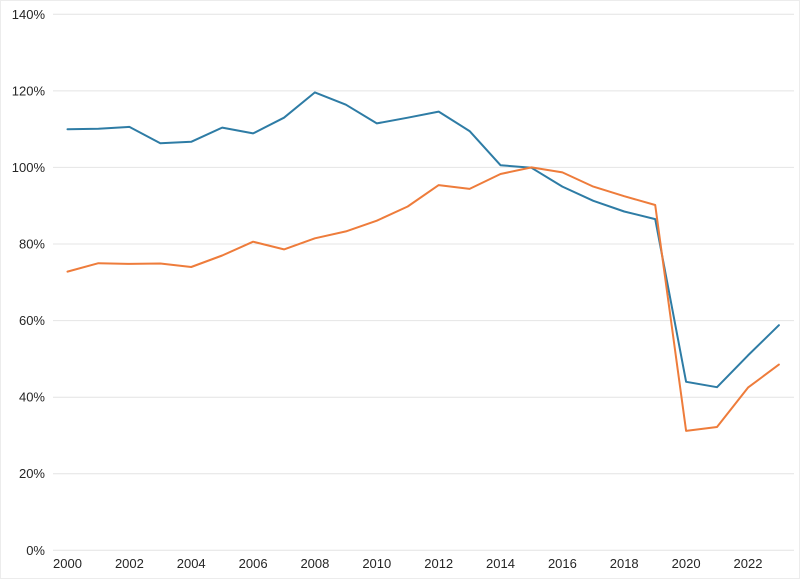 This screenshot has height=579, width=800. I want to click on x-axis-tick-label: 2004, so click(191, 563).